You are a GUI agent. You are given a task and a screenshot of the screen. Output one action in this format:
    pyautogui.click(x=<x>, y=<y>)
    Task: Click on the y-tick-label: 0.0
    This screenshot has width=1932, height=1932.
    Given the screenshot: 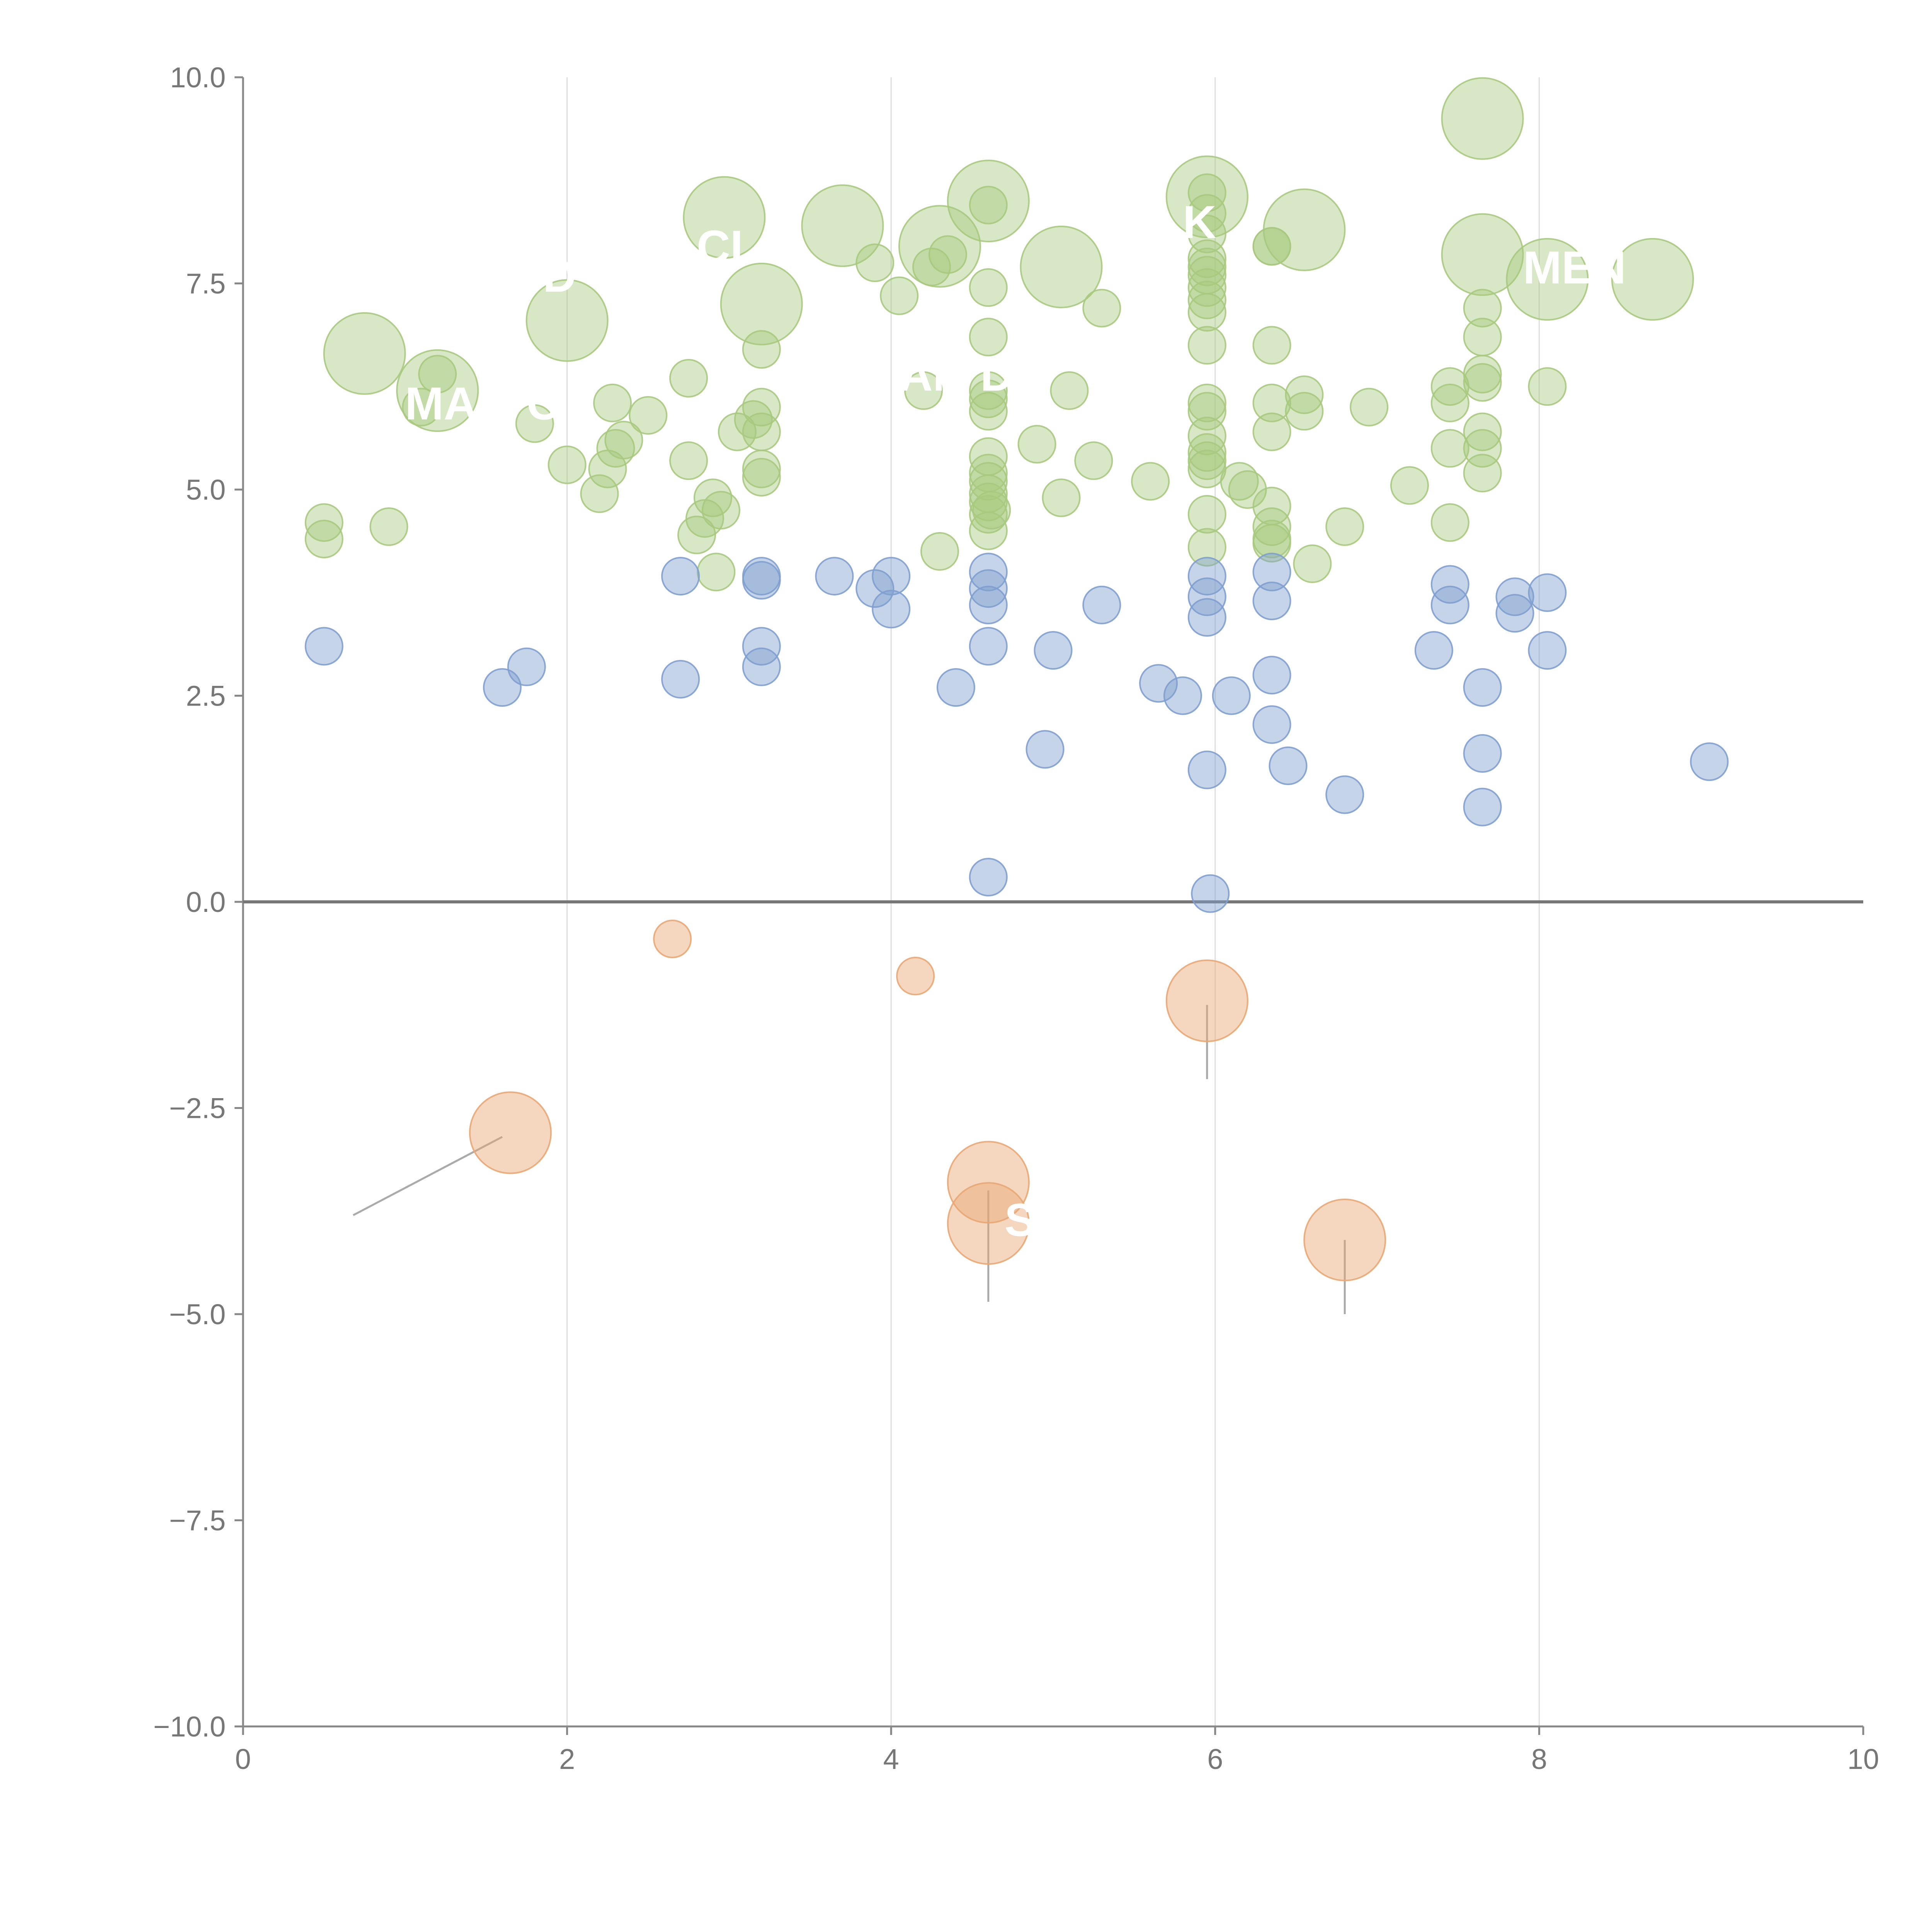 What is the action you would take?
    pyautogui.click(x=206, y=902)
    